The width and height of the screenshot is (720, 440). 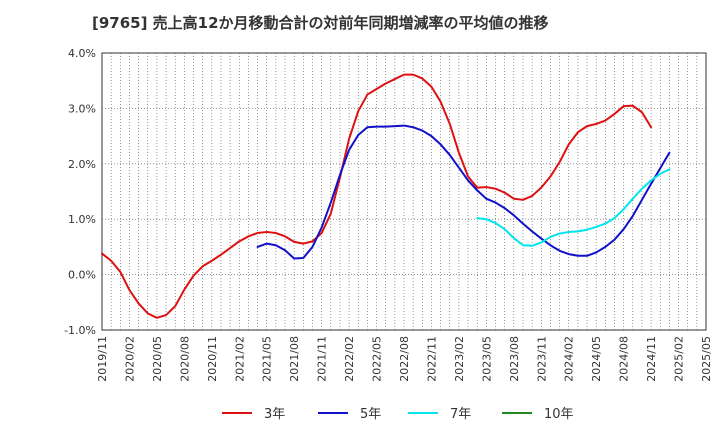 I want to click on x-tick-label: 2022/08, so click(x=404, y=359).